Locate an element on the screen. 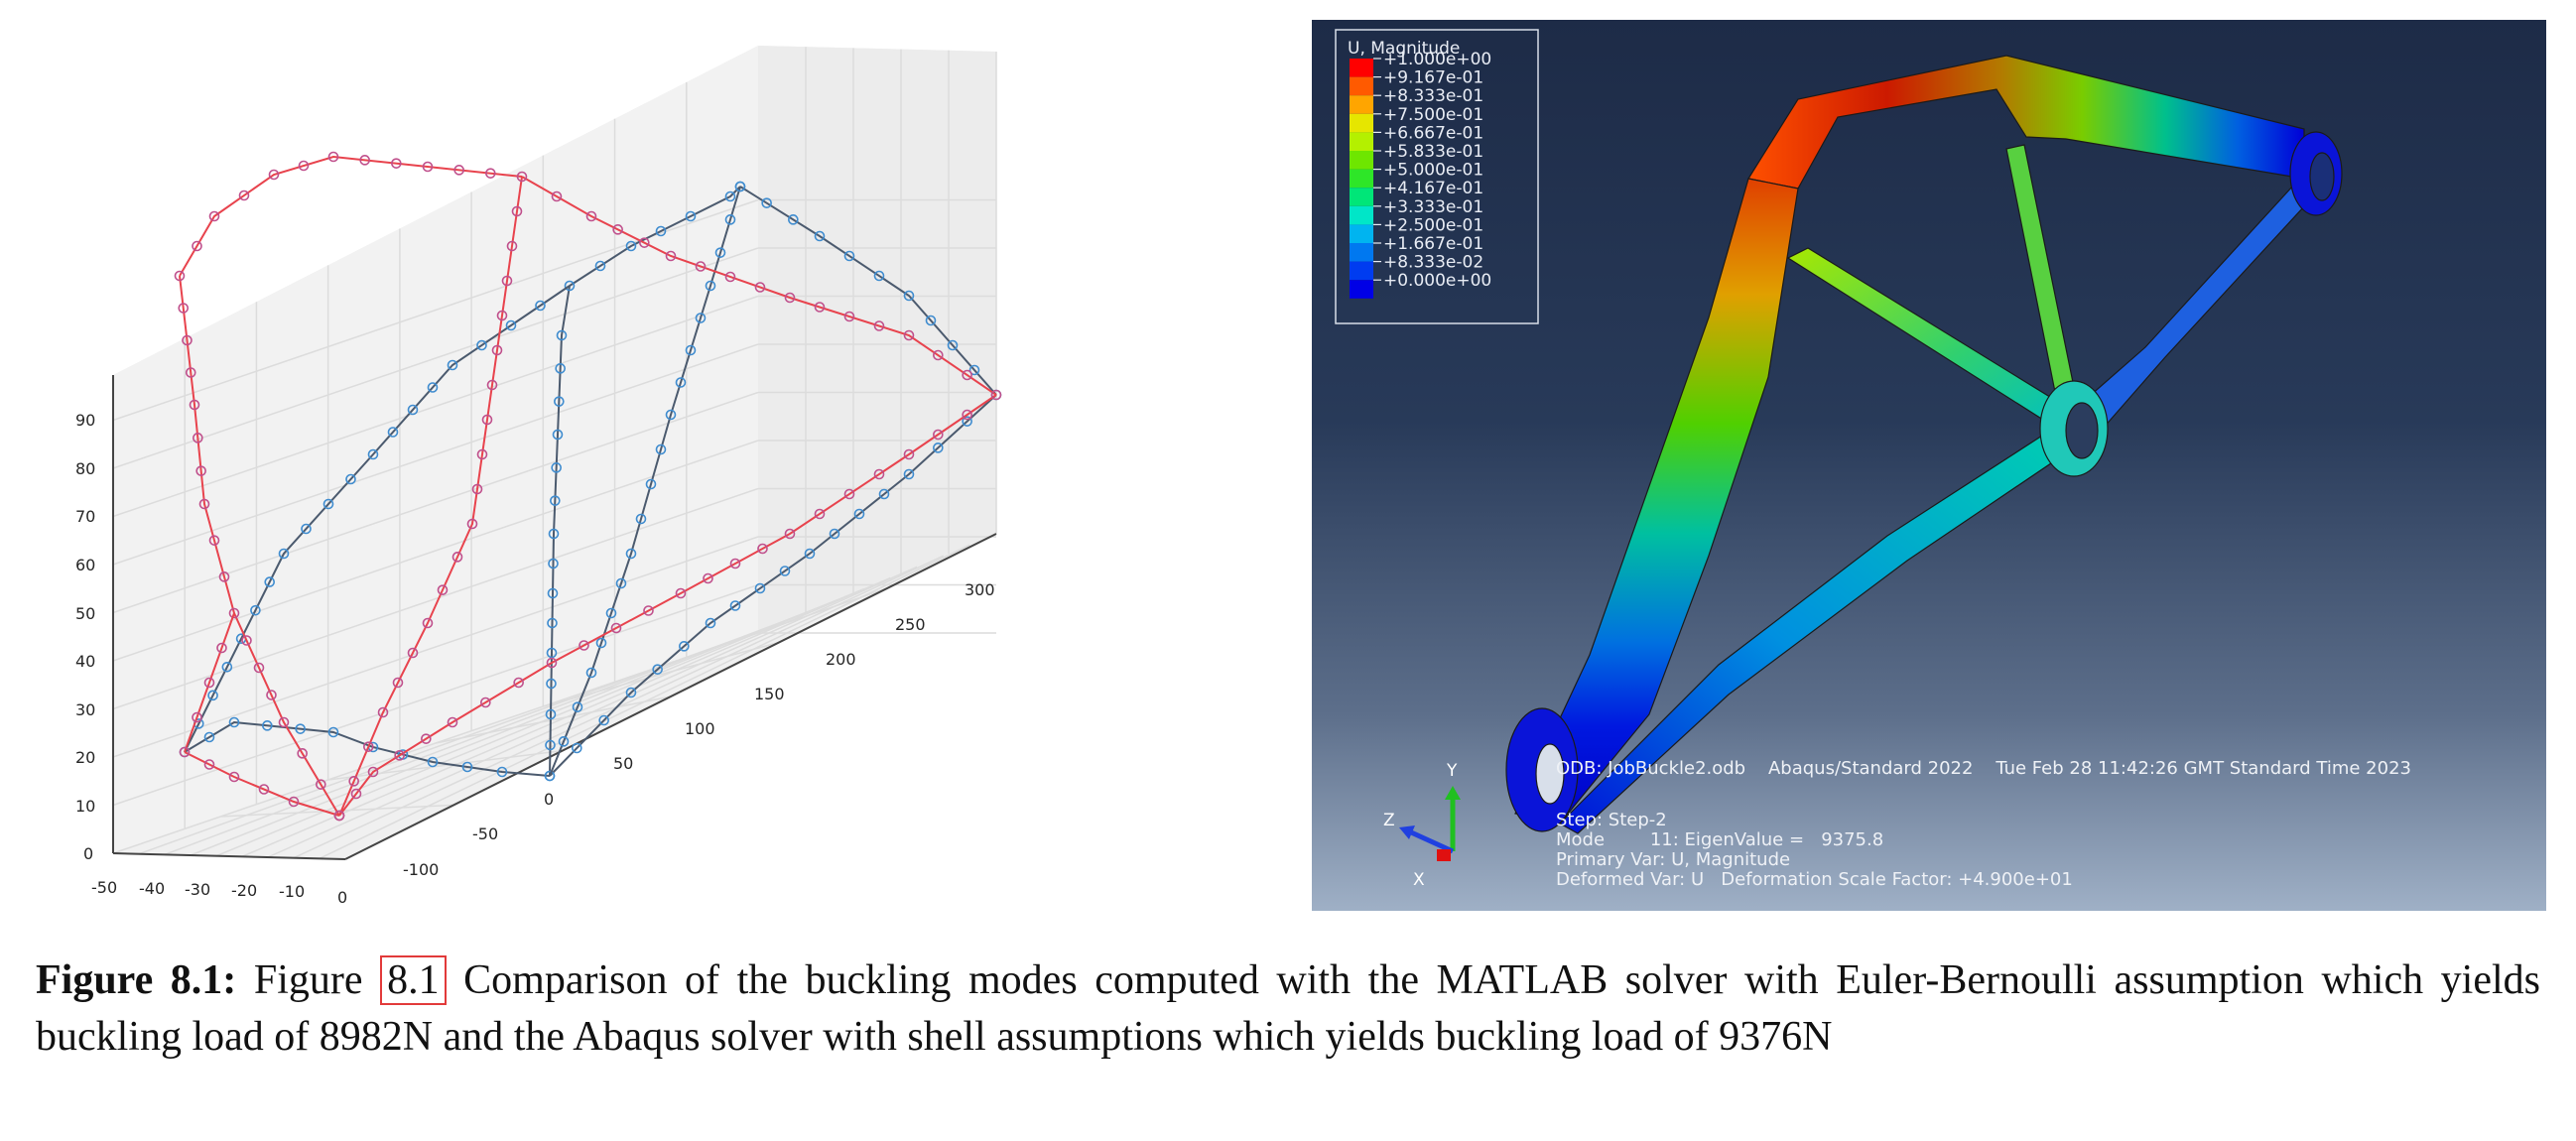  figure-reference-link: 8.1 is located at coordinates (414, 980).